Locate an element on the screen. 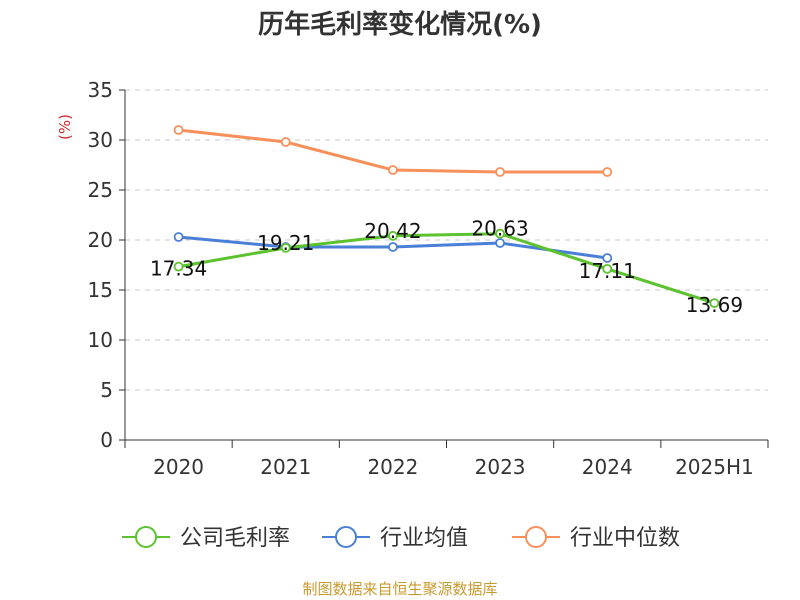  y-tick-label: 15 is located at coordinates (100, 290).